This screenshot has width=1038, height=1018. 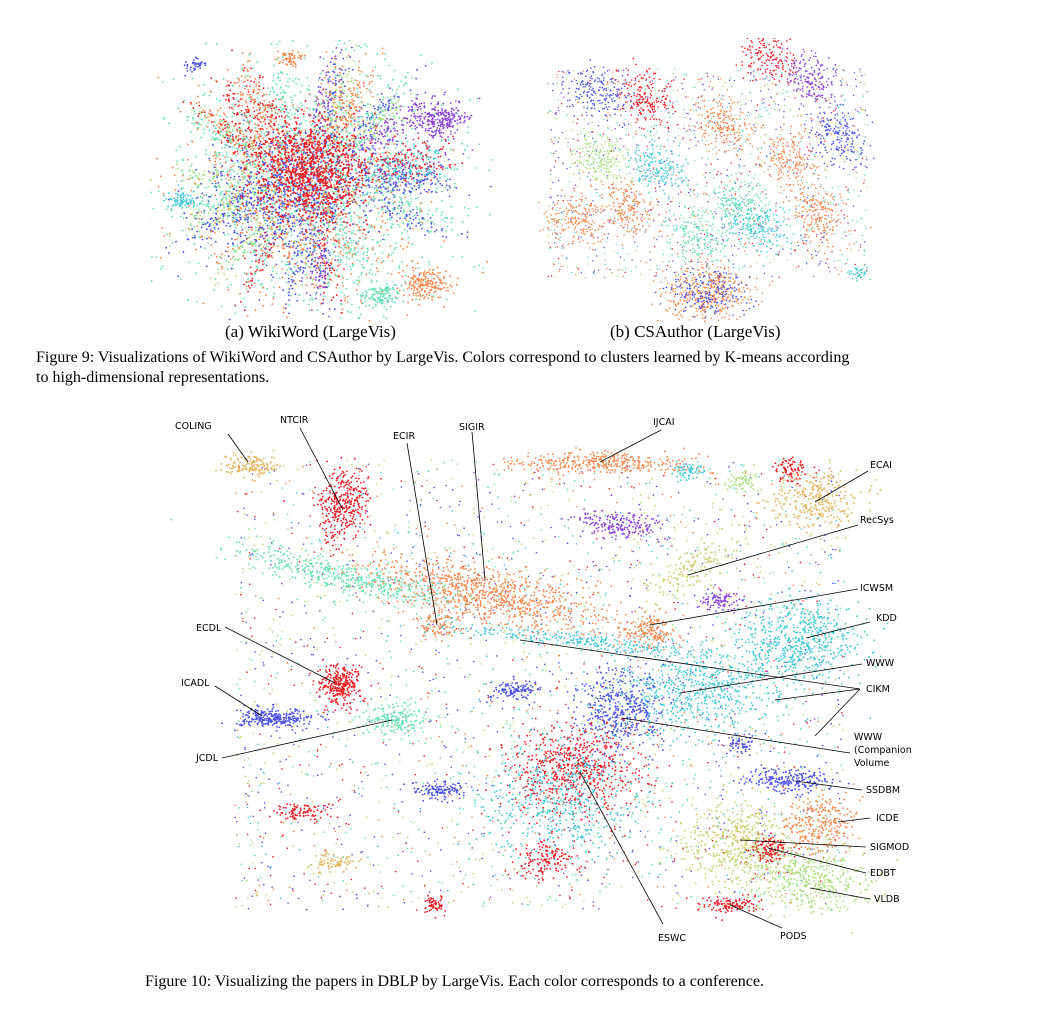 I want to click on leader-www-companion, so click(x=736, y=735).